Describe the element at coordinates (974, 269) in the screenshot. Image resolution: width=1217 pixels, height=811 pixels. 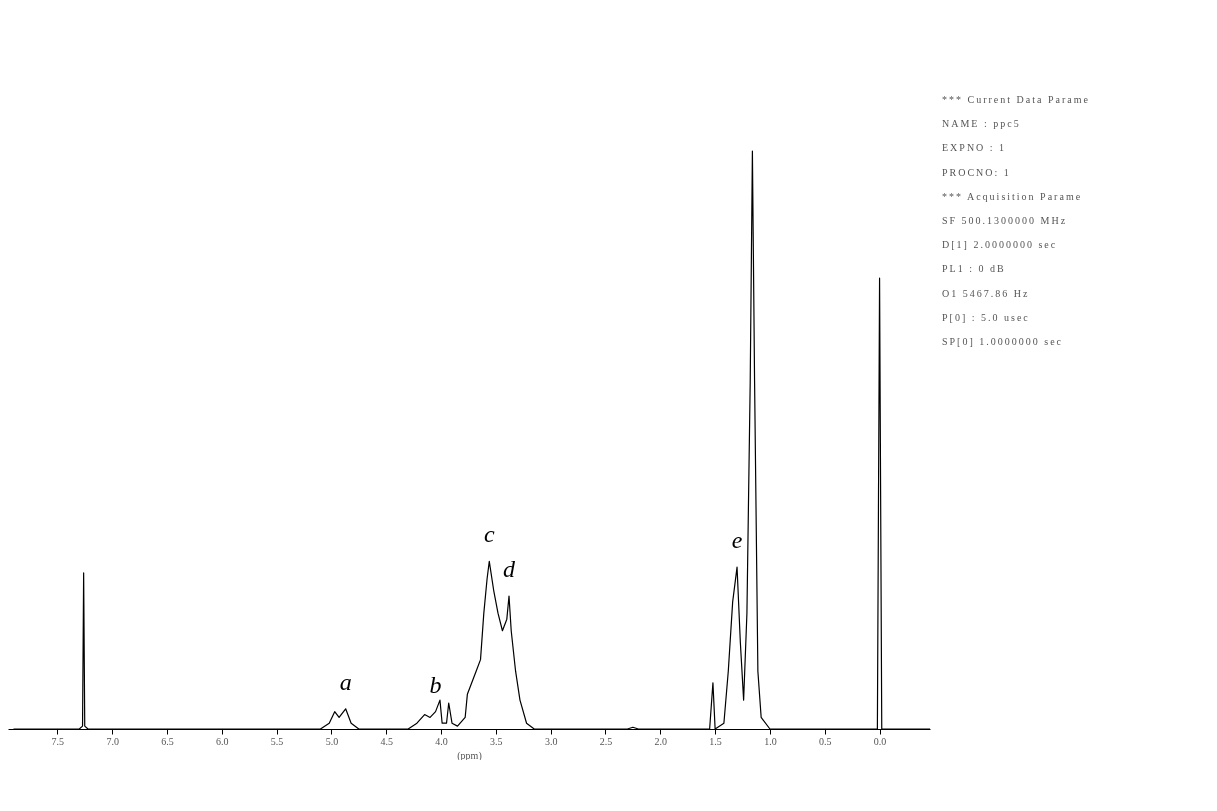
I see `text: PL1 : 0 dB` at that location.